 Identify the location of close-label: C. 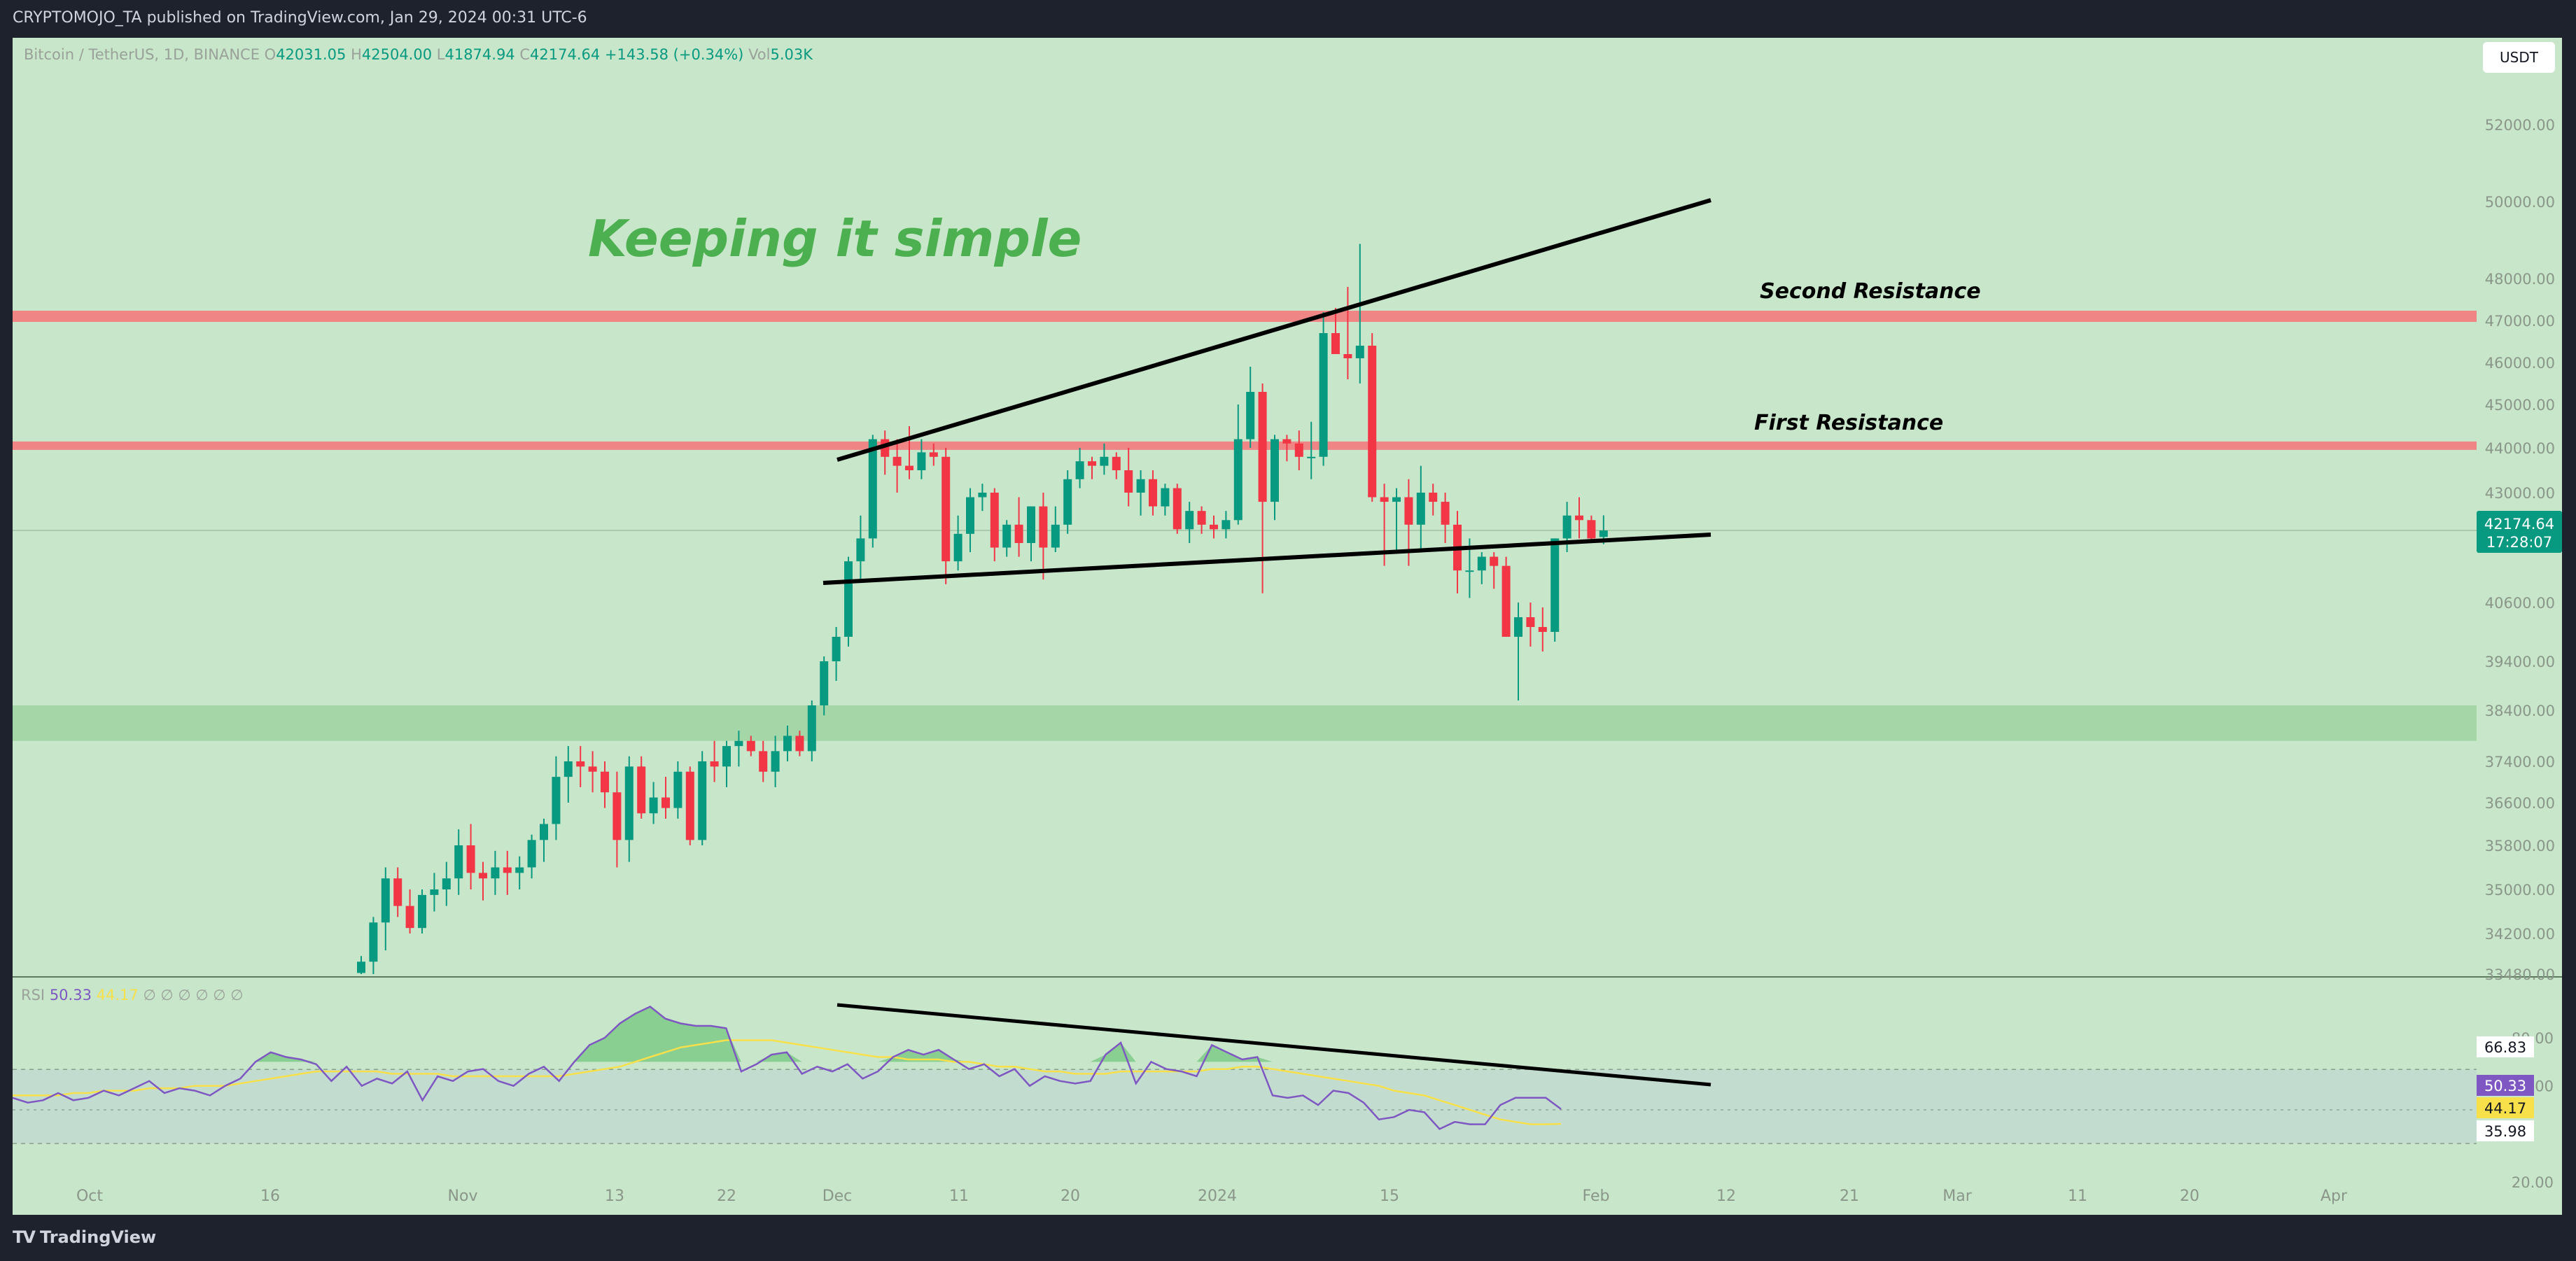
(525, 54).